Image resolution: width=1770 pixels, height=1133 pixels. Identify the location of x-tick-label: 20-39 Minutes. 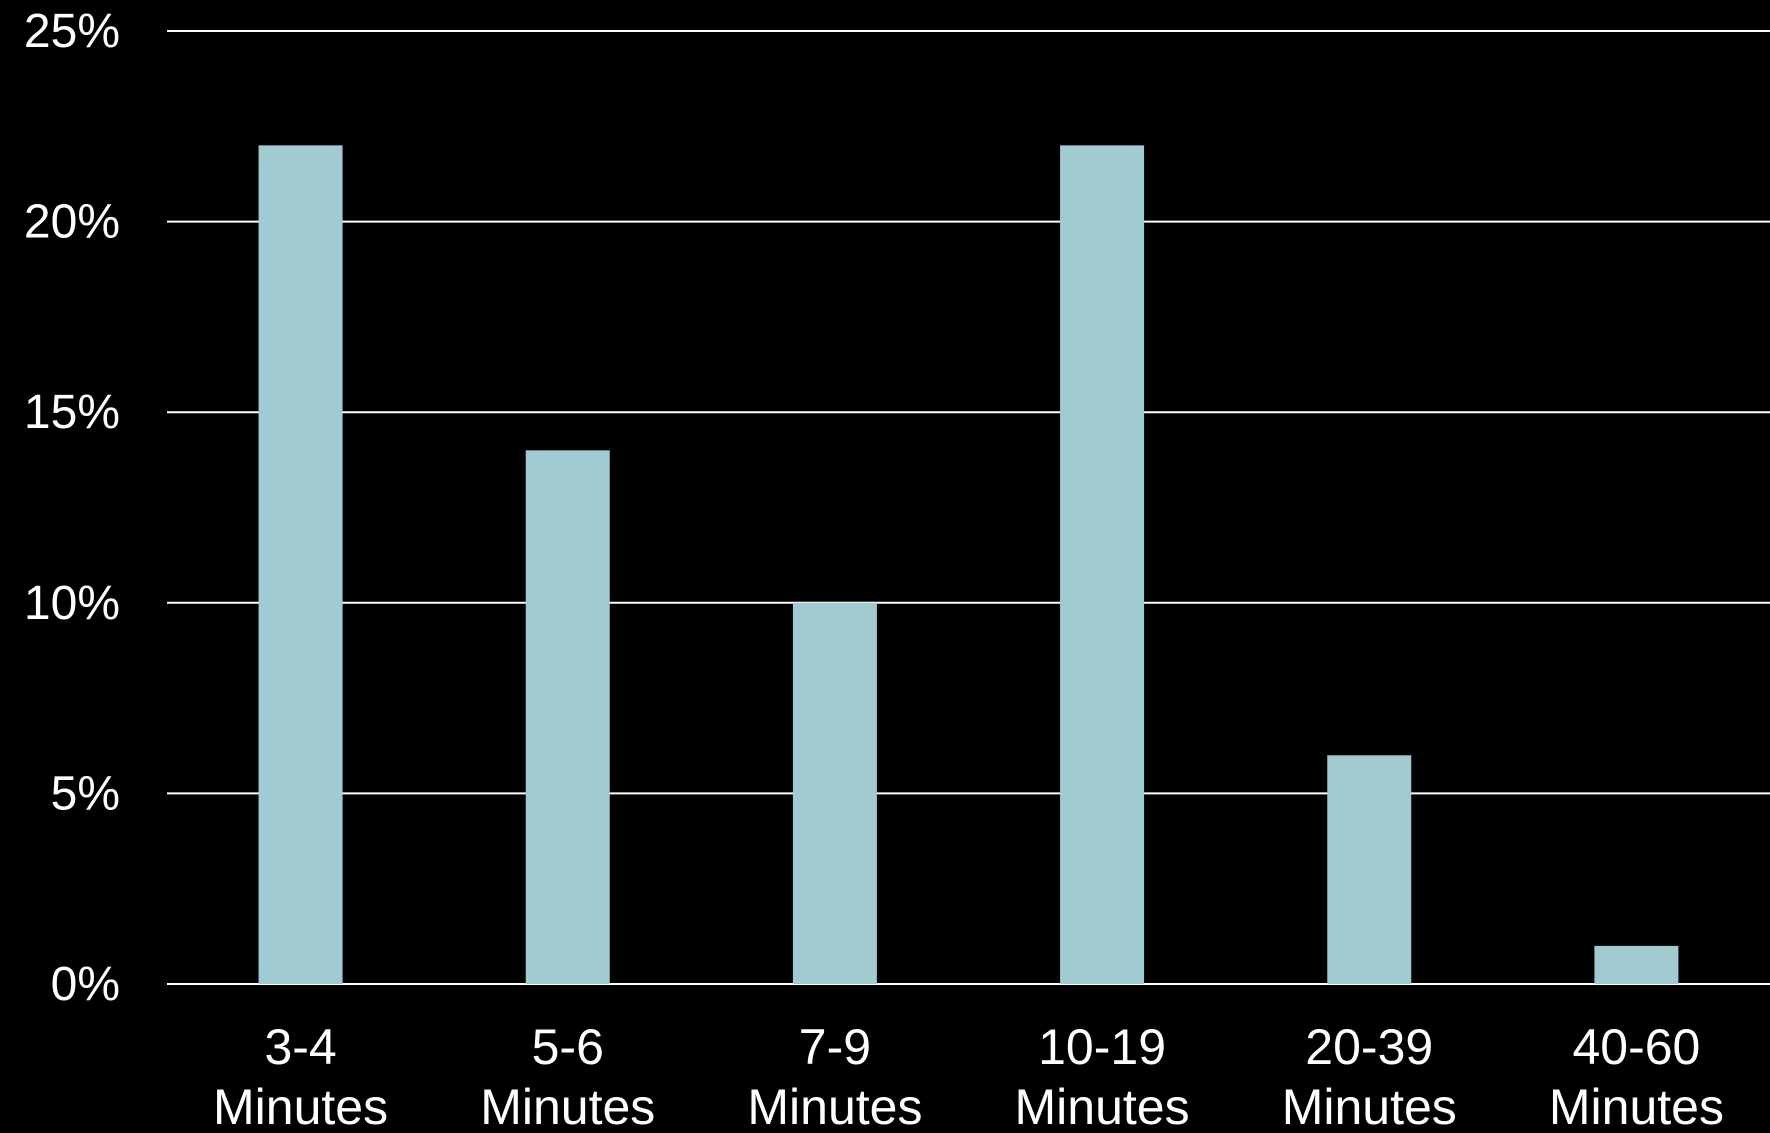
(1369, 1076).